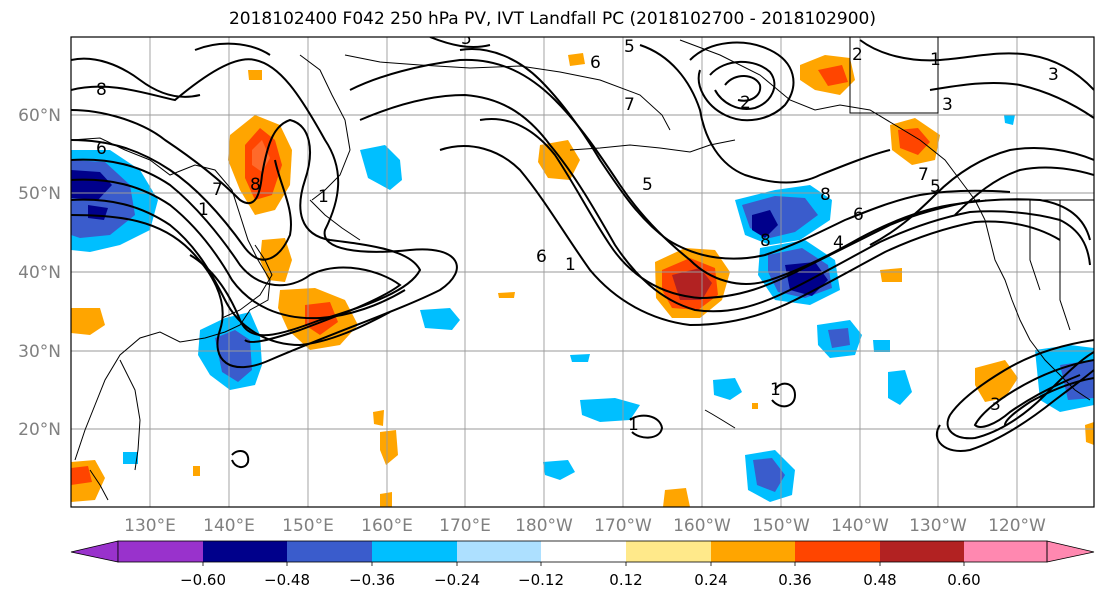  Describe the element at coordinates (39, 273) in the screenshot. I see `latitude-labels: 60°N 50°N 40°N 30°N 20°N` at that location.